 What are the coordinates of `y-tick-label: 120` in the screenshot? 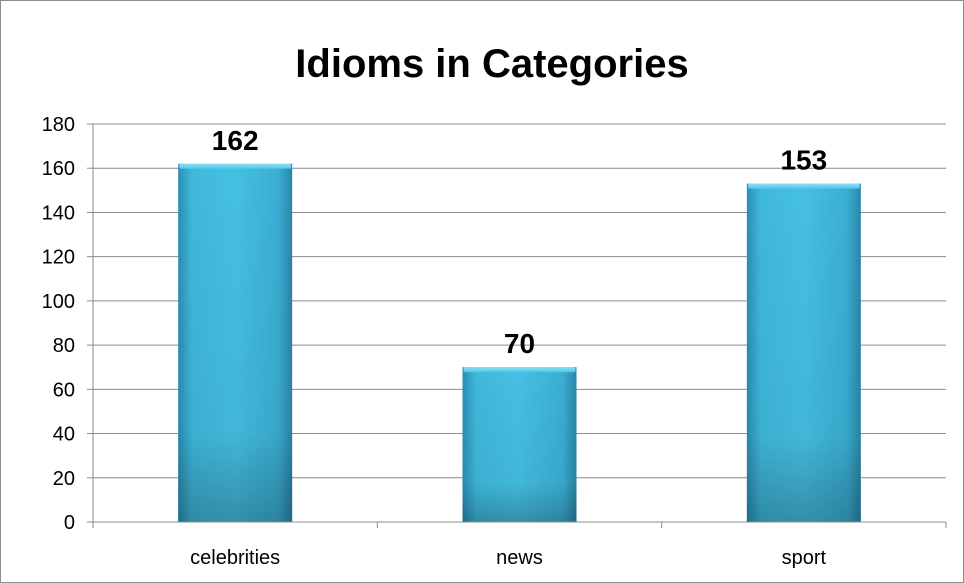 It's located at (58, 258).